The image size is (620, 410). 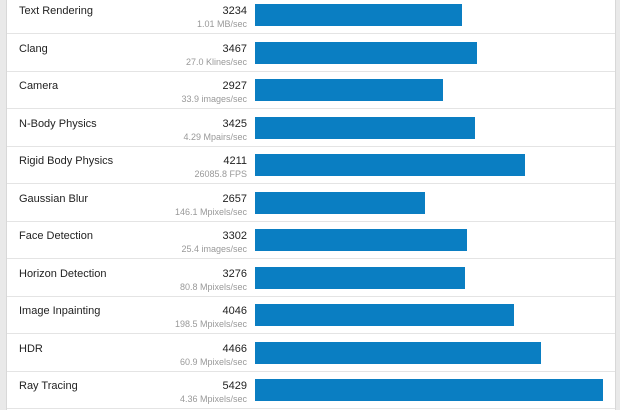 What do you see at coordinates (216, 61) in the screenshot?
I see `benchmark-detail: 27.0 Klines/sec` at bounding box center [216, 61].